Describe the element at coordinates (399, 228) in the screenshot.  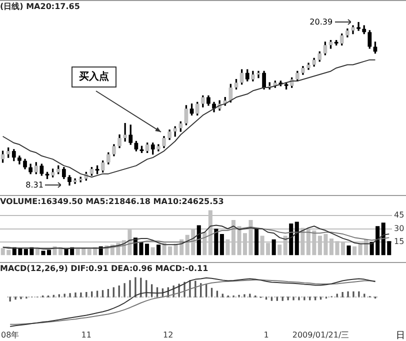
I see `y-tick-label: 30` at that location.